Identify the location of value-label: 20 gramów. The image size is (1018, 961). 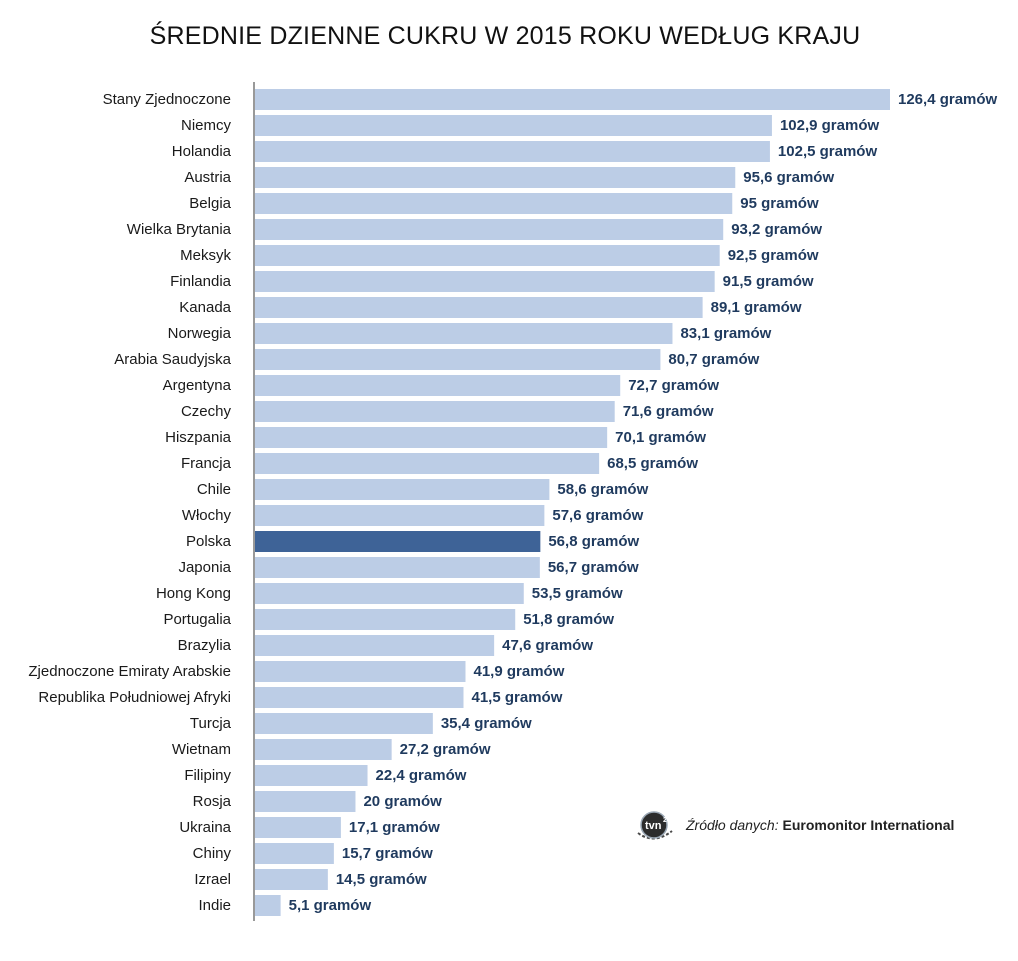
(402, 801).